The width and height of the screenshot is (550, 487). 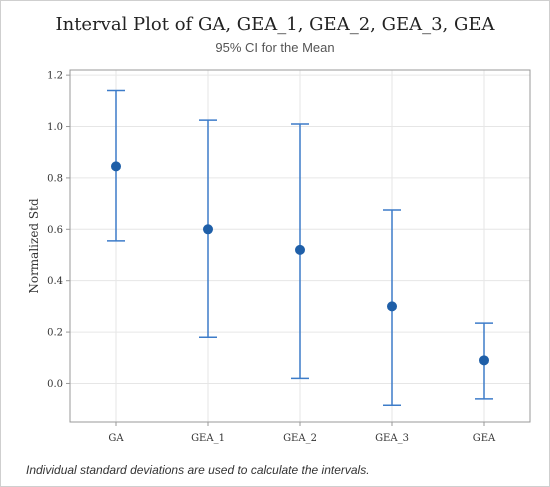 What do you see at coordinates (55, 178) in the screenshot?
I see `y-tick-label: 0.8` at bounding box center [55, 178].